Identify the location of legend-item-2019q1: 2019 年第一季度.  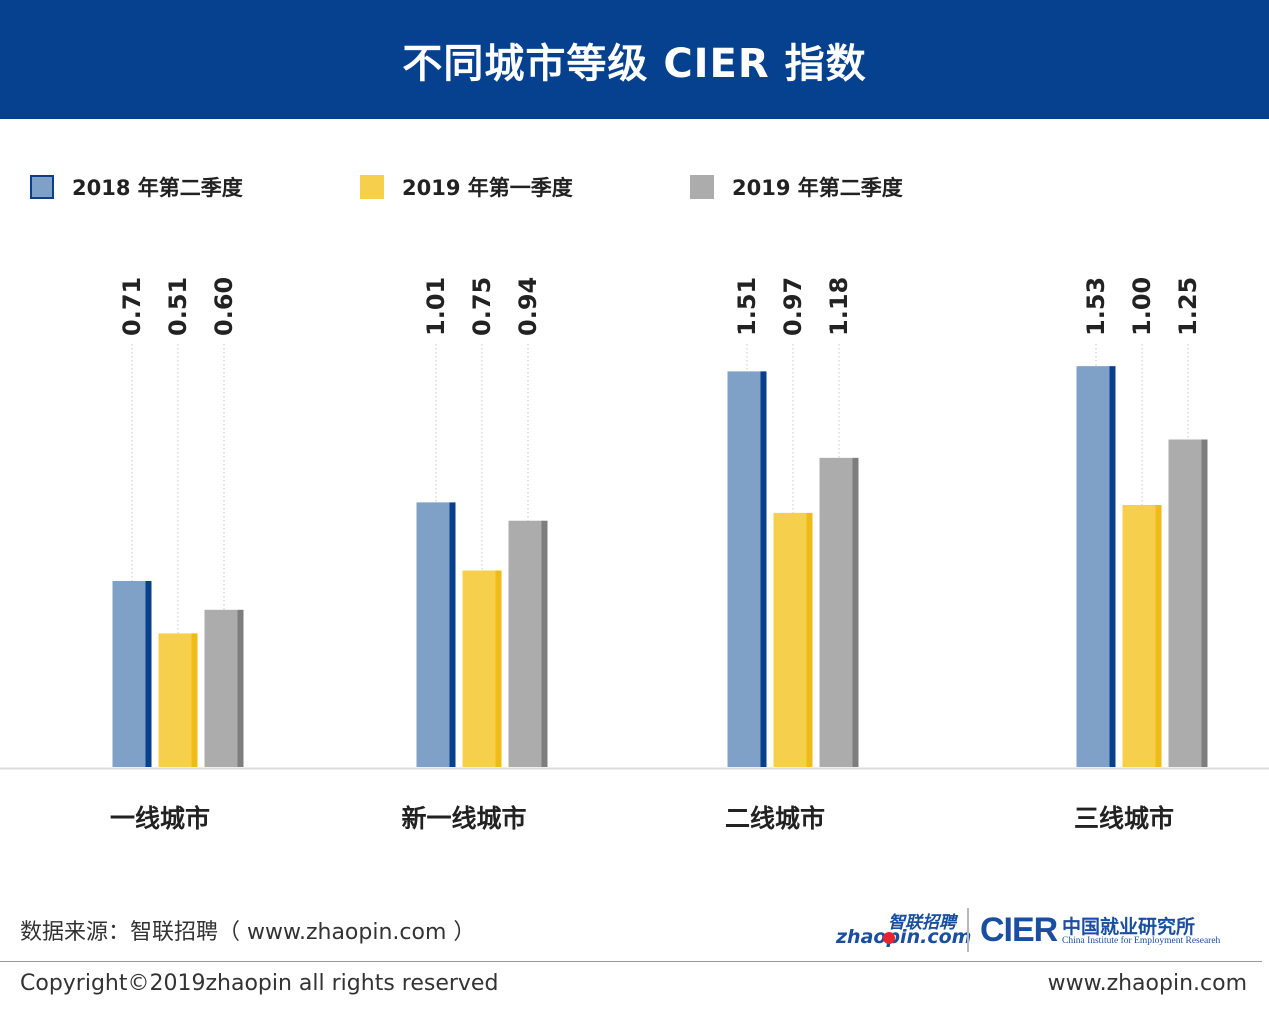
(466, 187).